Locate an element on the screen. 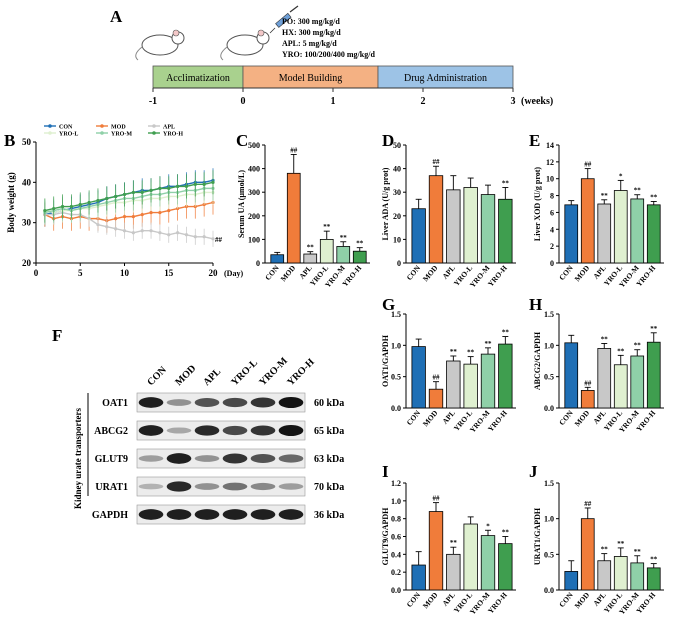  y-tick-label: 20 is located at coordinates (27, 263).